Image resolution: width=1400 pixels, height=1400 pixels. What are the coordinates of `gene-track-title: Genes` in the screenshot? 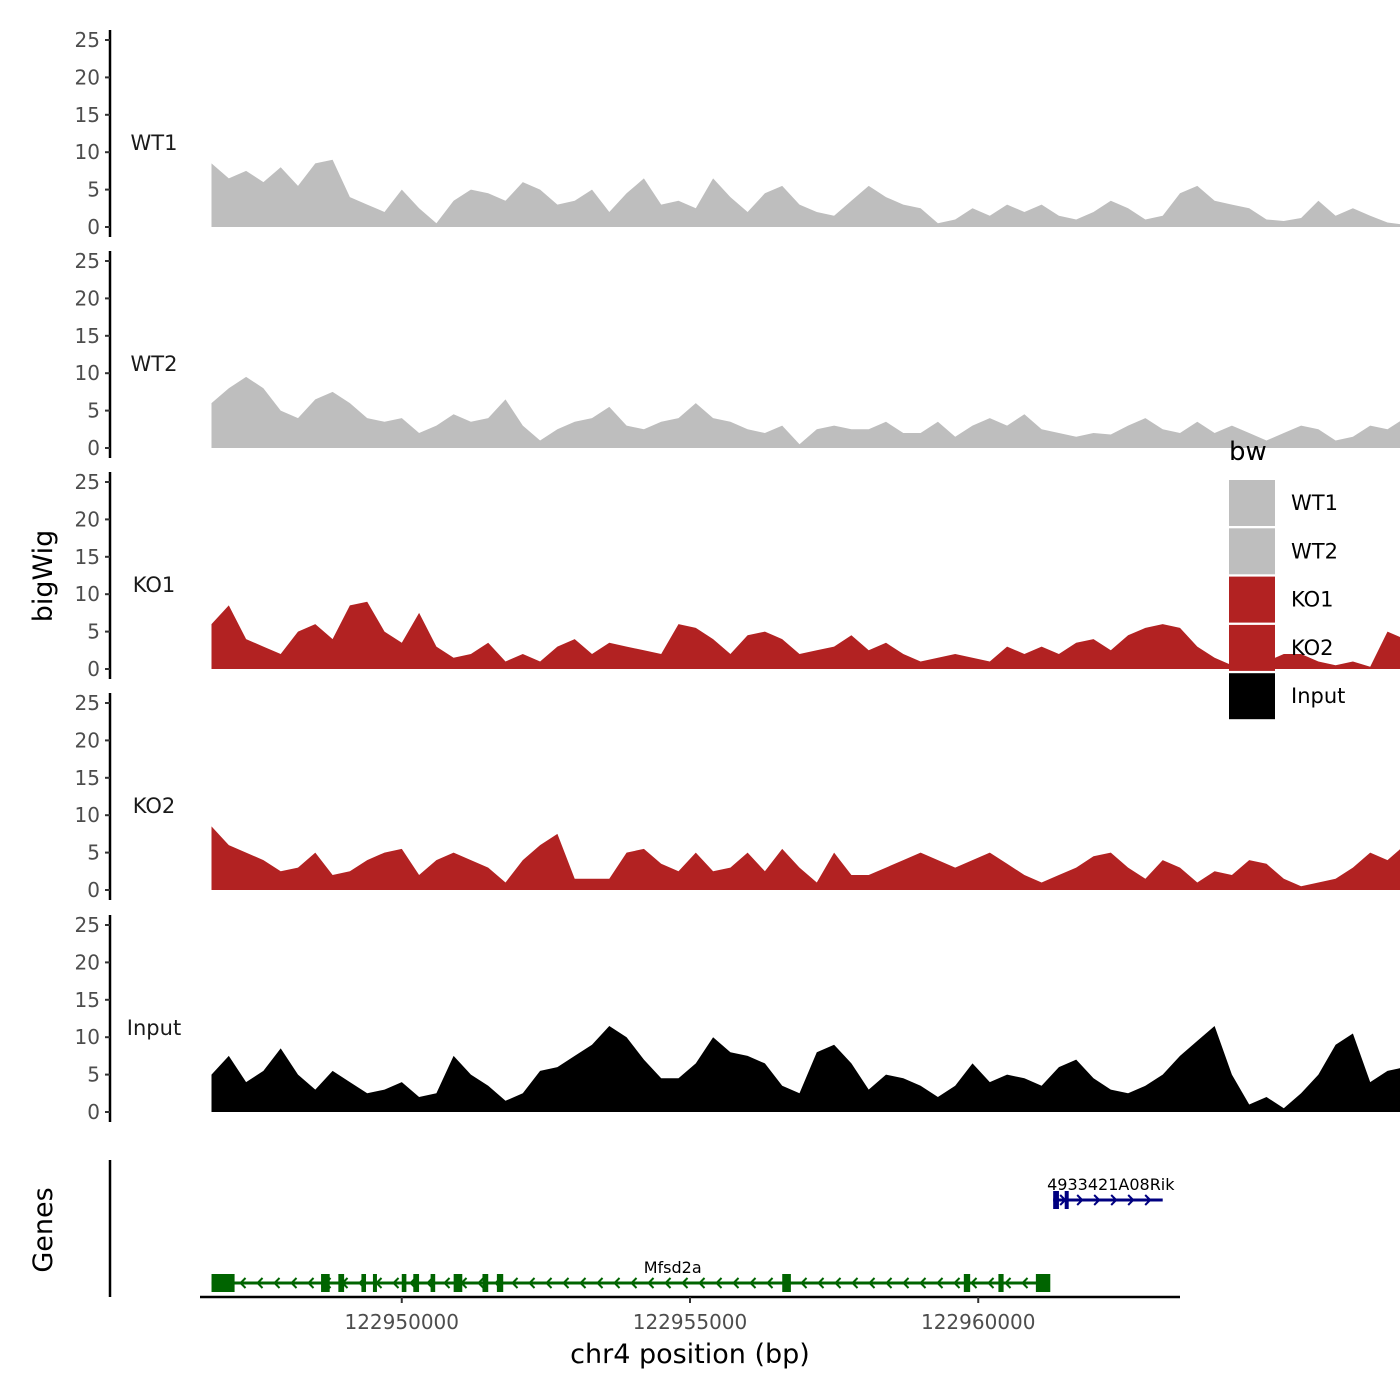 It's located at (43, 1229).